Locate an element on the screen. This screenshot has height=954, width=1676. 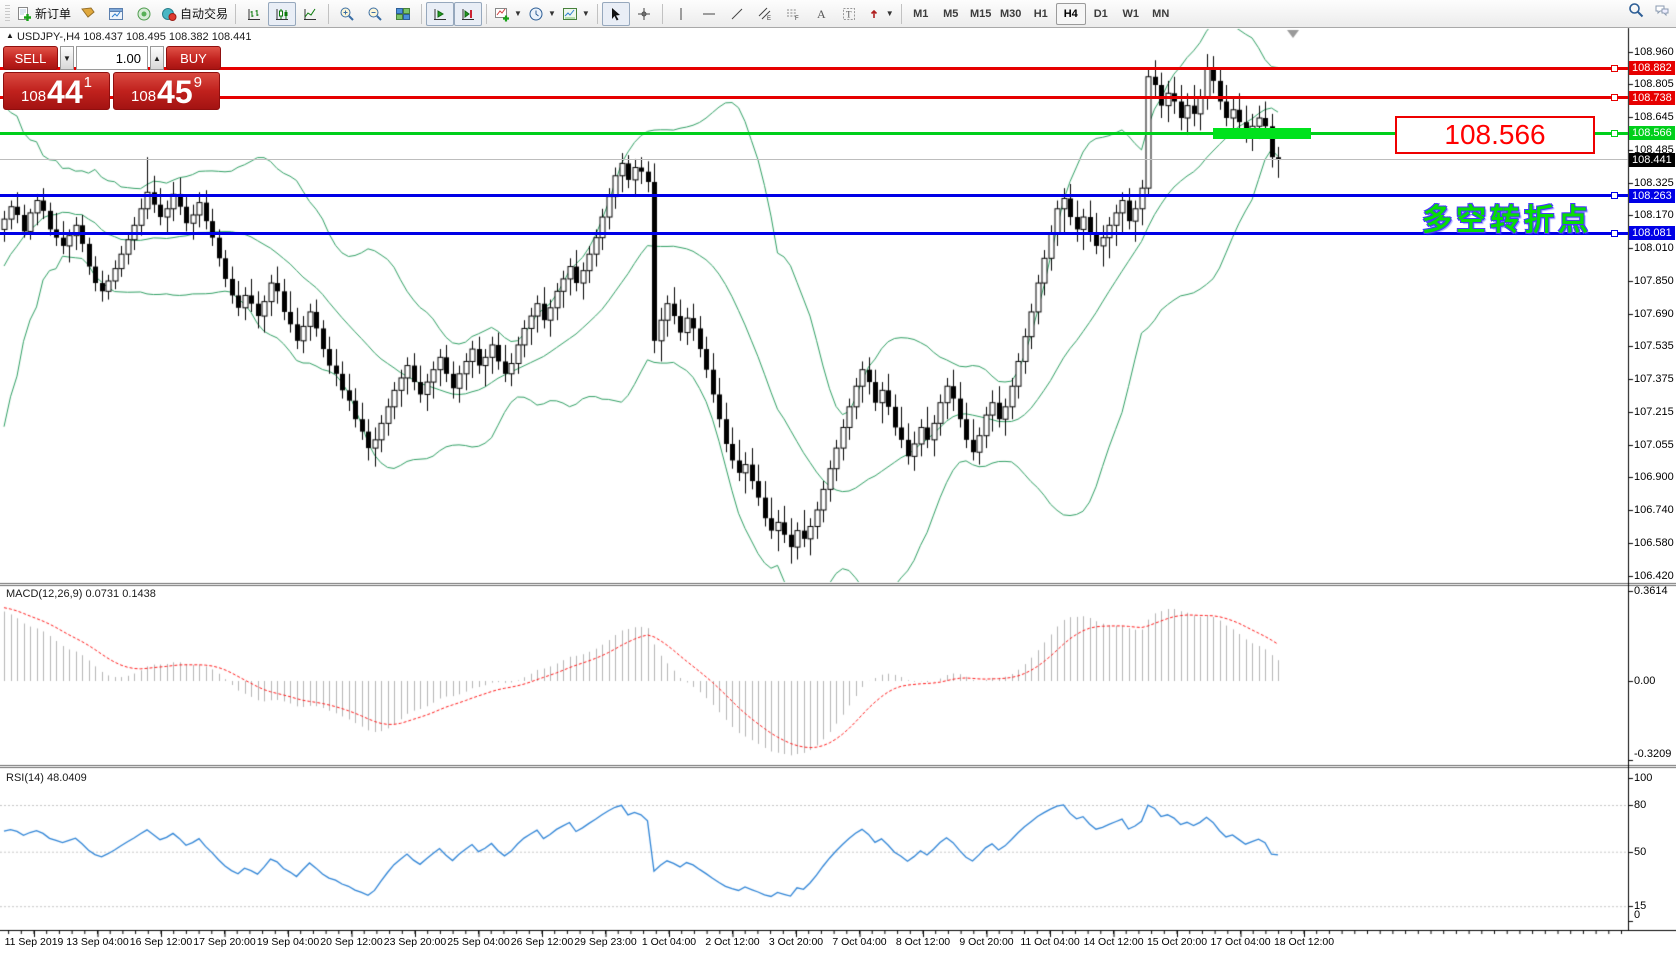
auto-trading-icon is located at coordinates (169, 14).